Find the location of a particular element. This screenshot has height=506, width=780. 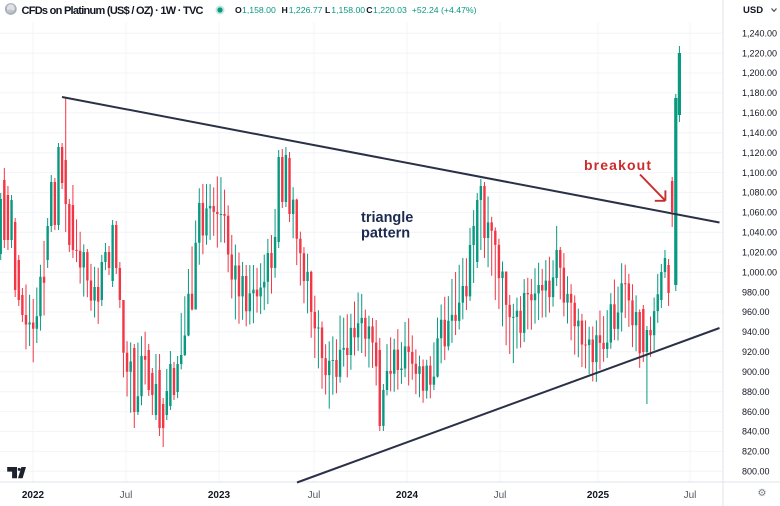

svg-text: 880.00 is located at coordinates (756, 392).